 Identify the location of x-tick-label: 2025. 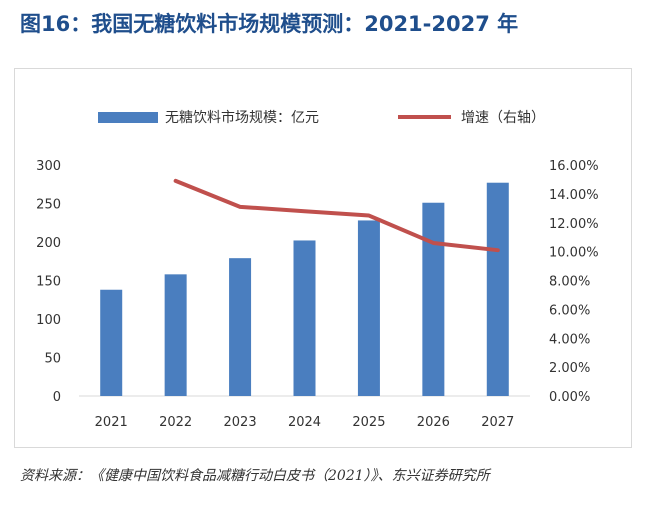
(368, 422).